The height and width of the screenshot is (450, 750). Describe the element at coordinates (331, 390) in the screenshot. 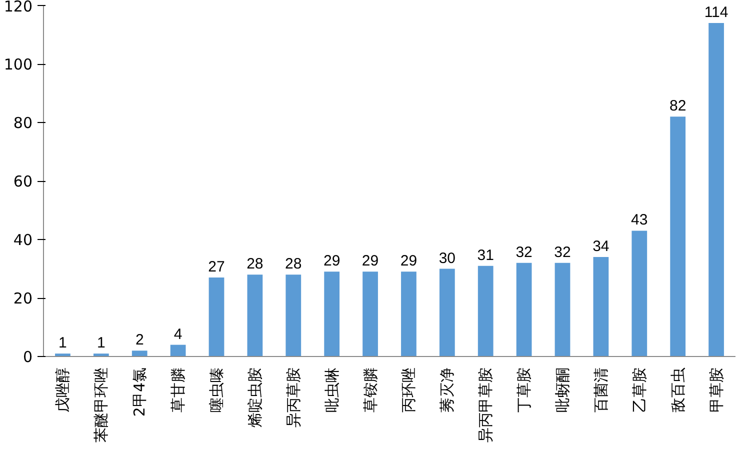

I see `x-tick-label: 吡虫啉` at that location.